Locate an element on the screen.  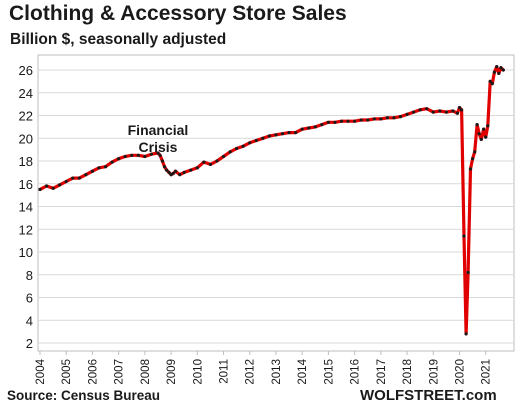
x-tick-label: 2006 is located at coordinates (93, 372).